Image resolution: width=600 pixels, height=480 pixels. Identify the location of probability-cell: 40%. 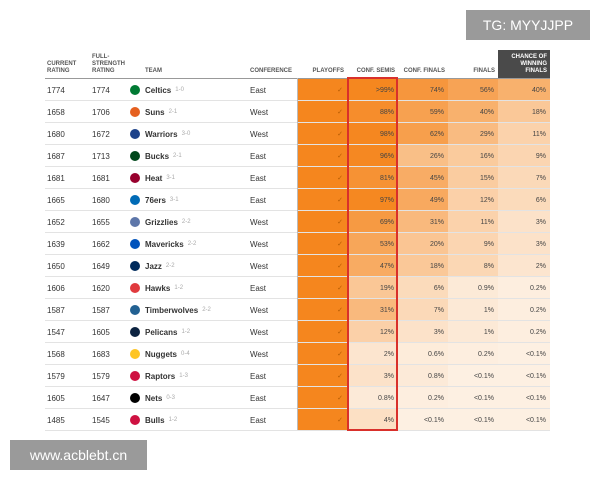
(524, 90).